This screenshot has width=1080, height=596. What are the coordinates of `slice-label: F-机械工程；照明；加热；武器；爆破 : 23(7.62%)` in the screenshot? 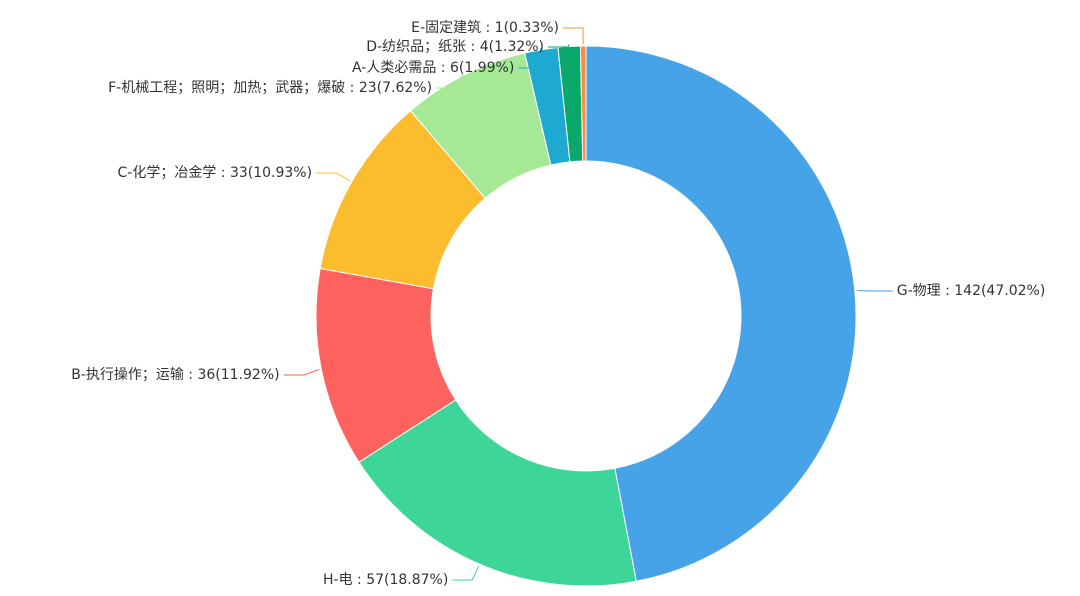 It's located at (270, 88).